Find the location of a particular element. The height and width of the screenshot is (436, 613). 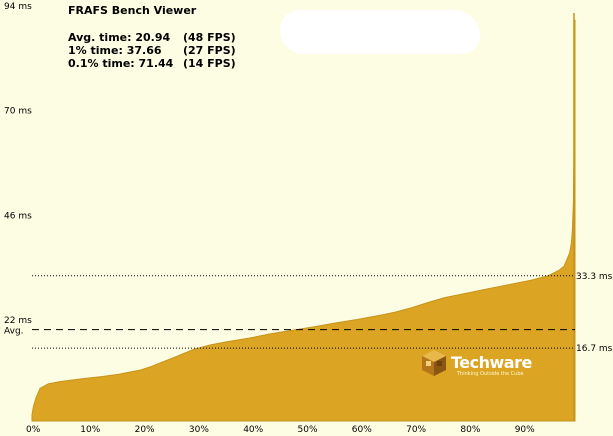

stat-avg: Avg. time: 20.94 (48 FPS) is located at coordinates (152, 37).